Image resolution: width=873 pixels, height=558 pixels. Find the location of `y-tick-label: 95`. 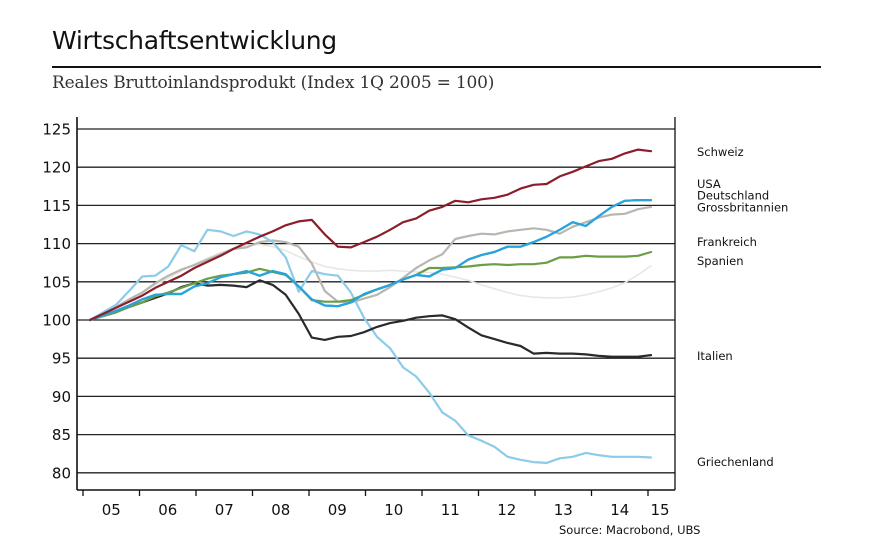

y-tick-label: 95 is located at coordinates (61, 359).